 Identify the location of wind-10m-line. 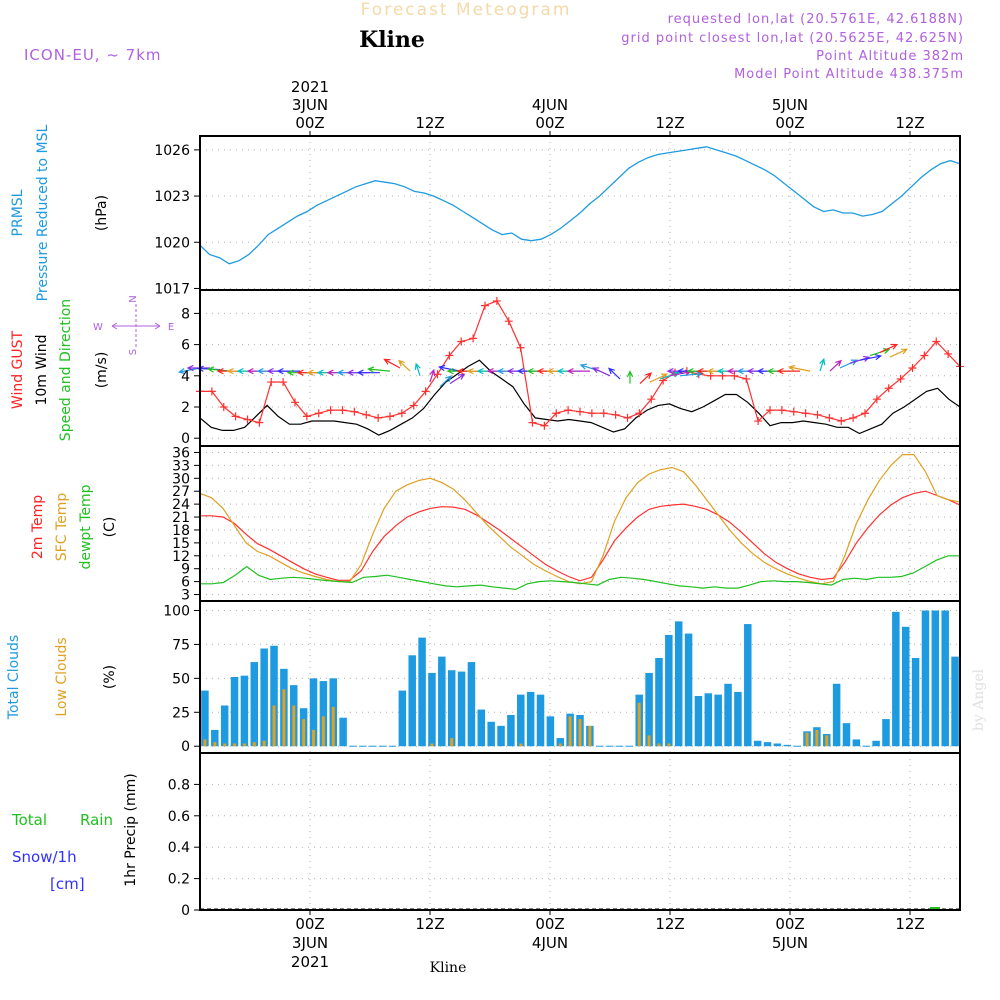
(580, 397).